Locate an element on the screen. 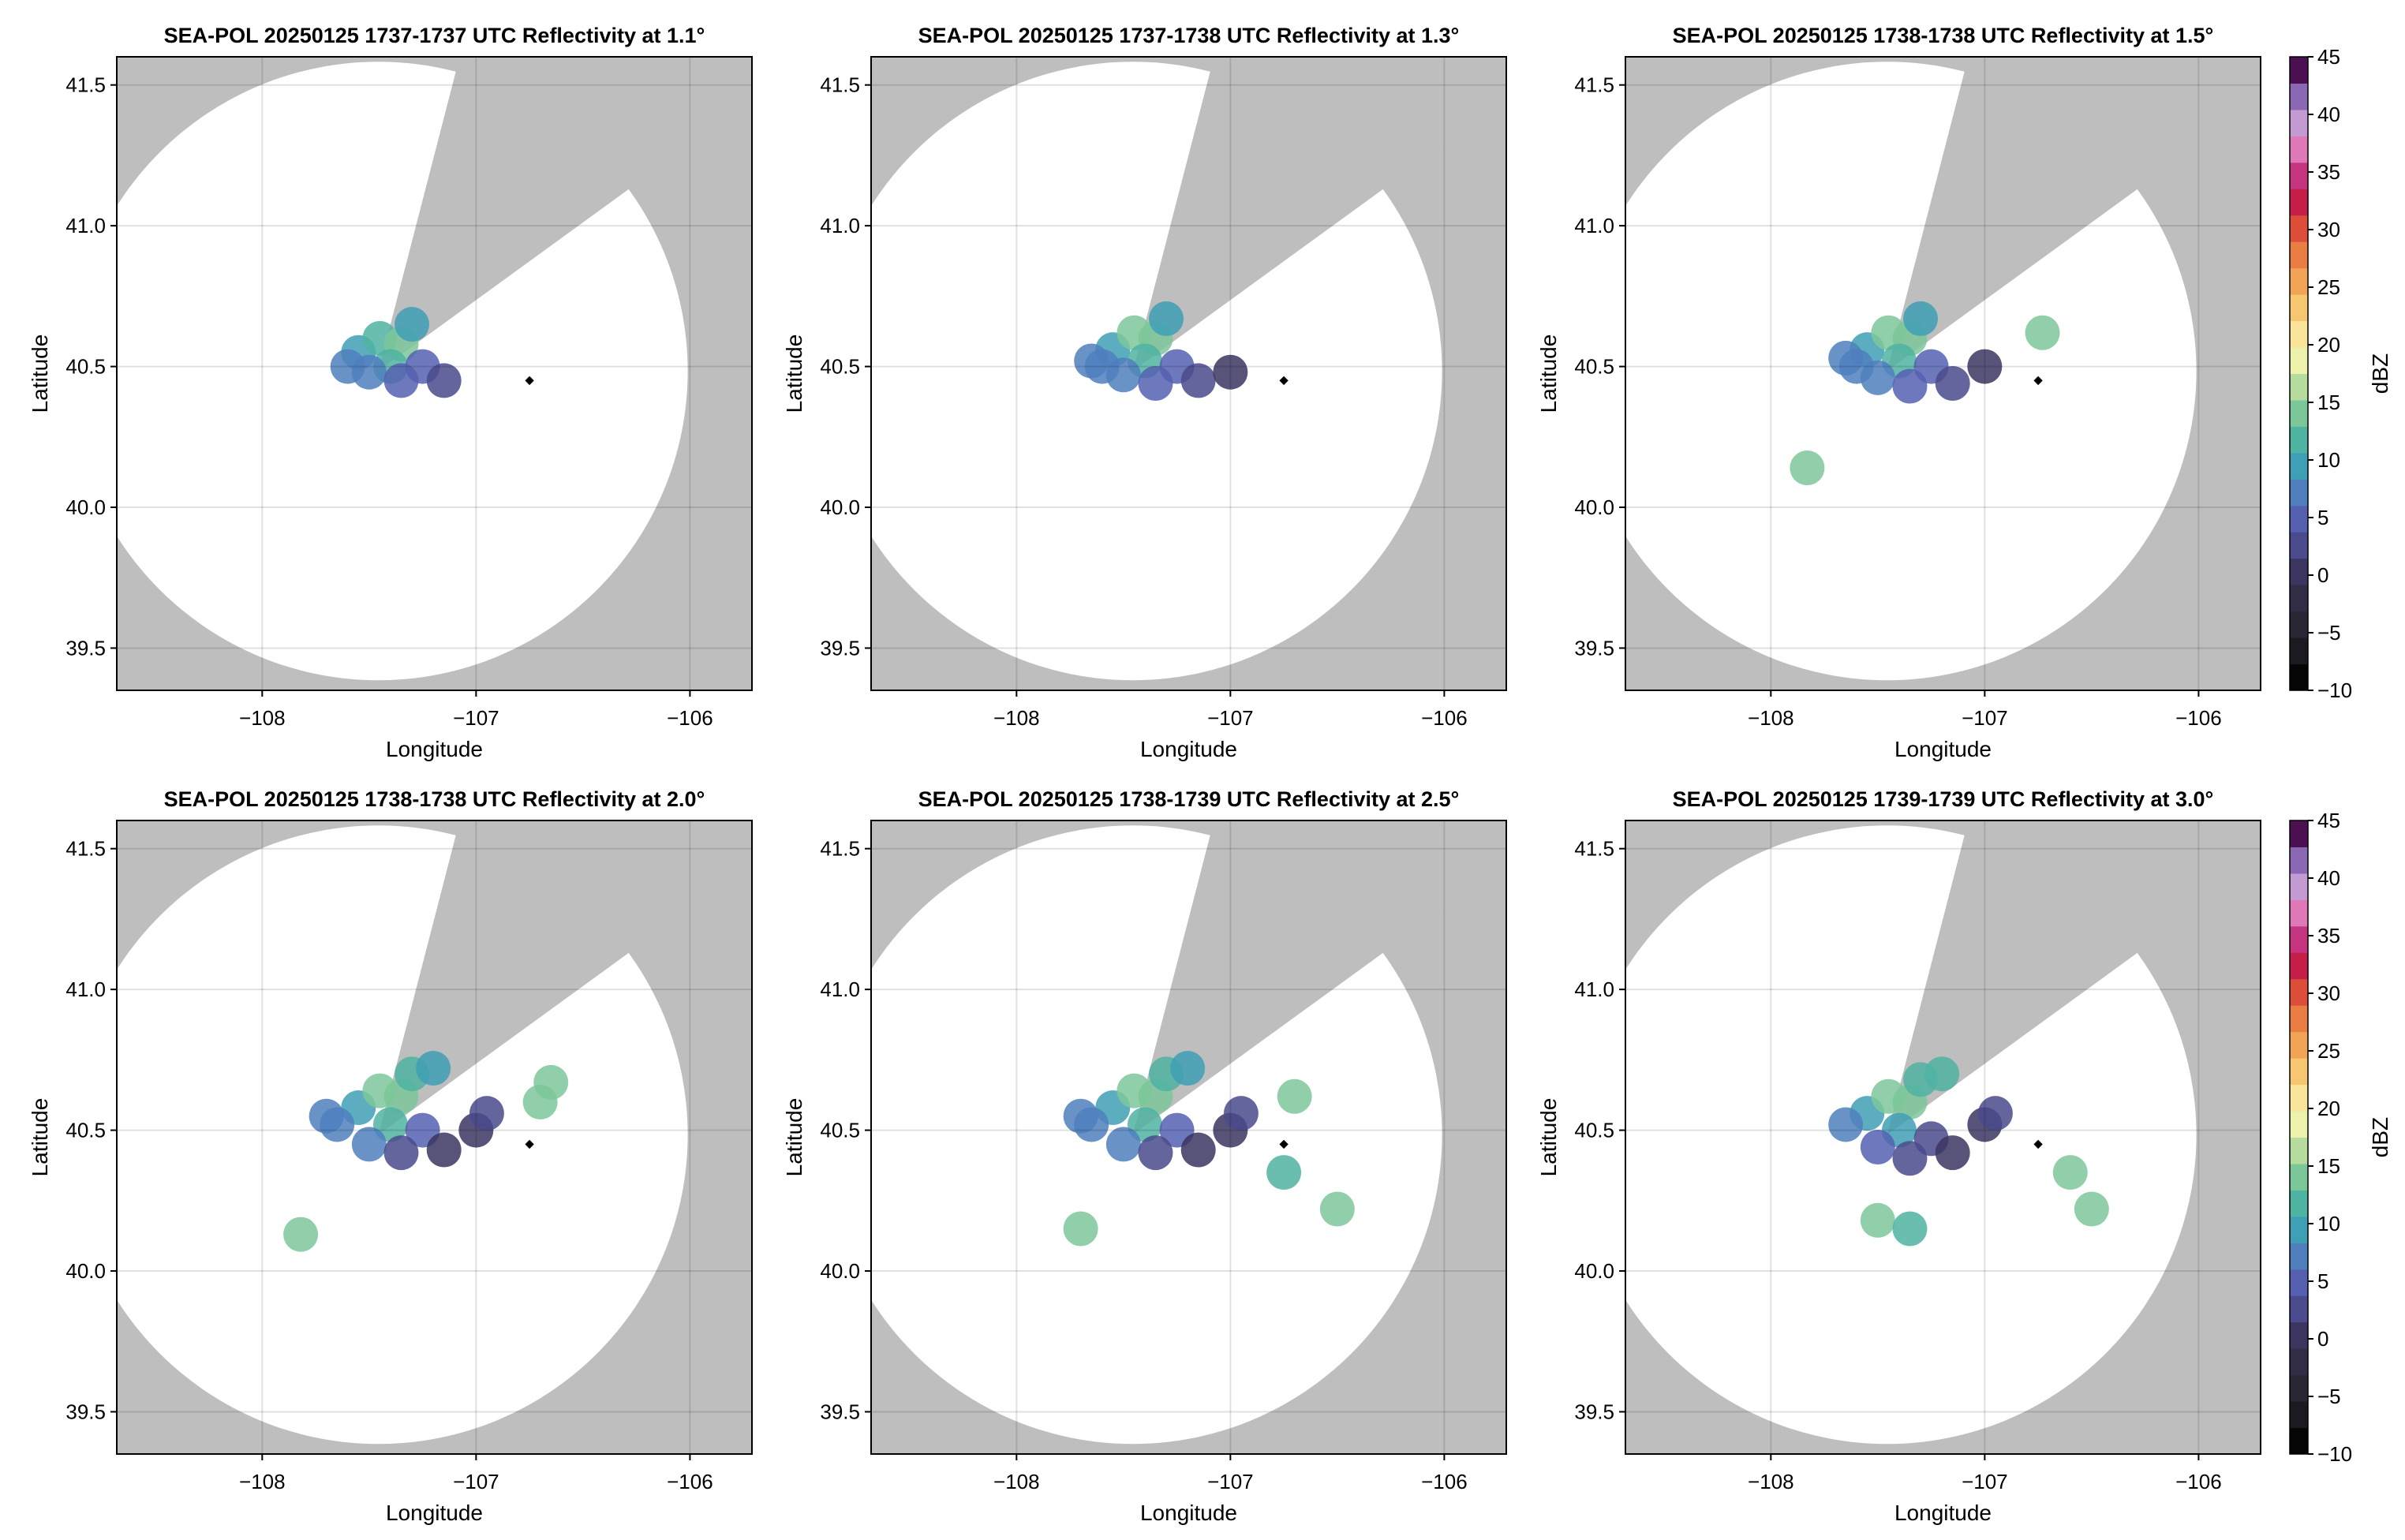 This screenshot has width=2405, height=1540. colorbar-tick-label: 15 is located at coordinates (2328, 402).